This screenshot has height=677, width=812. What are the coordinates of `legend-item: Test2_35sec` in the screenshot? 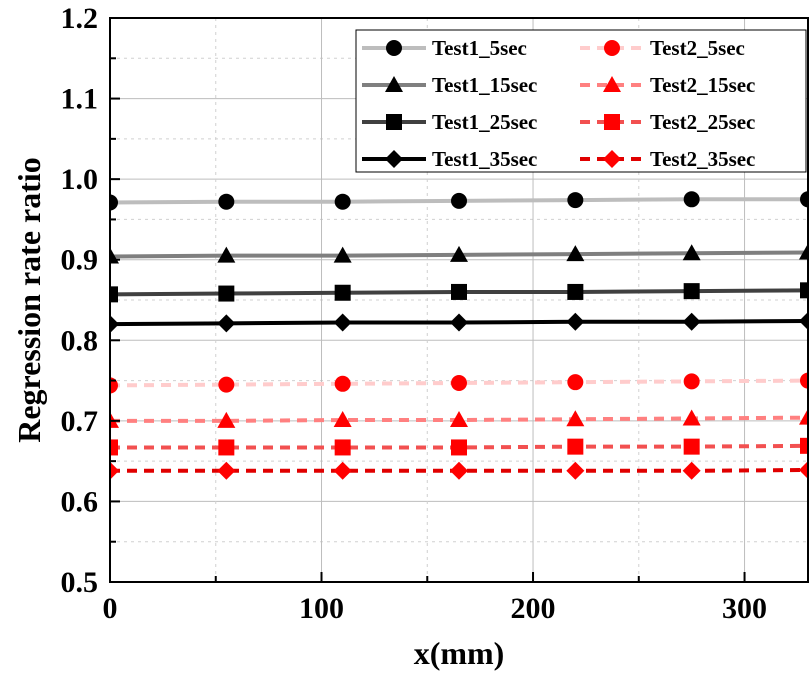 It's located at (667, 159).